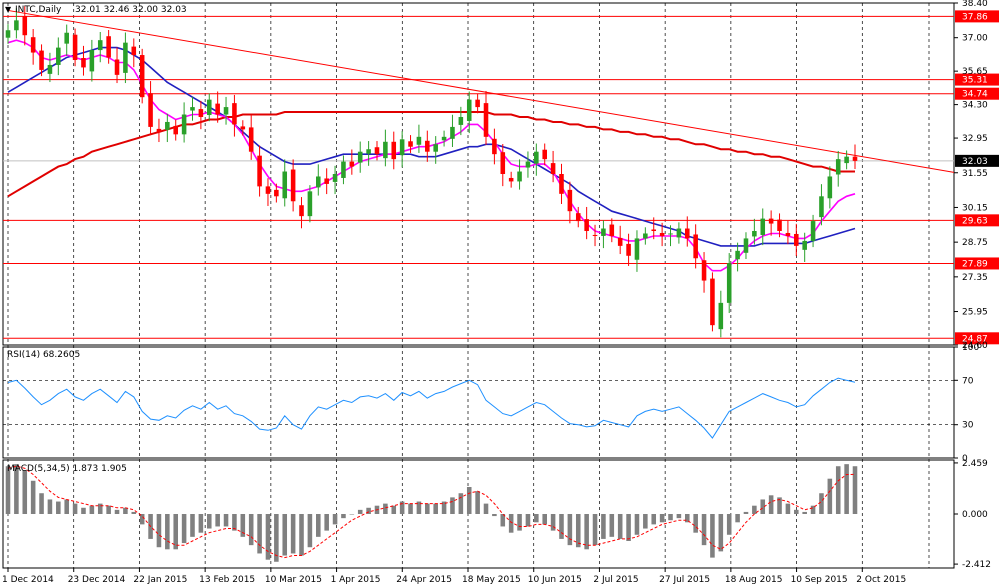  I want to click on price-tick-label: 24.60, so click(975, 346).